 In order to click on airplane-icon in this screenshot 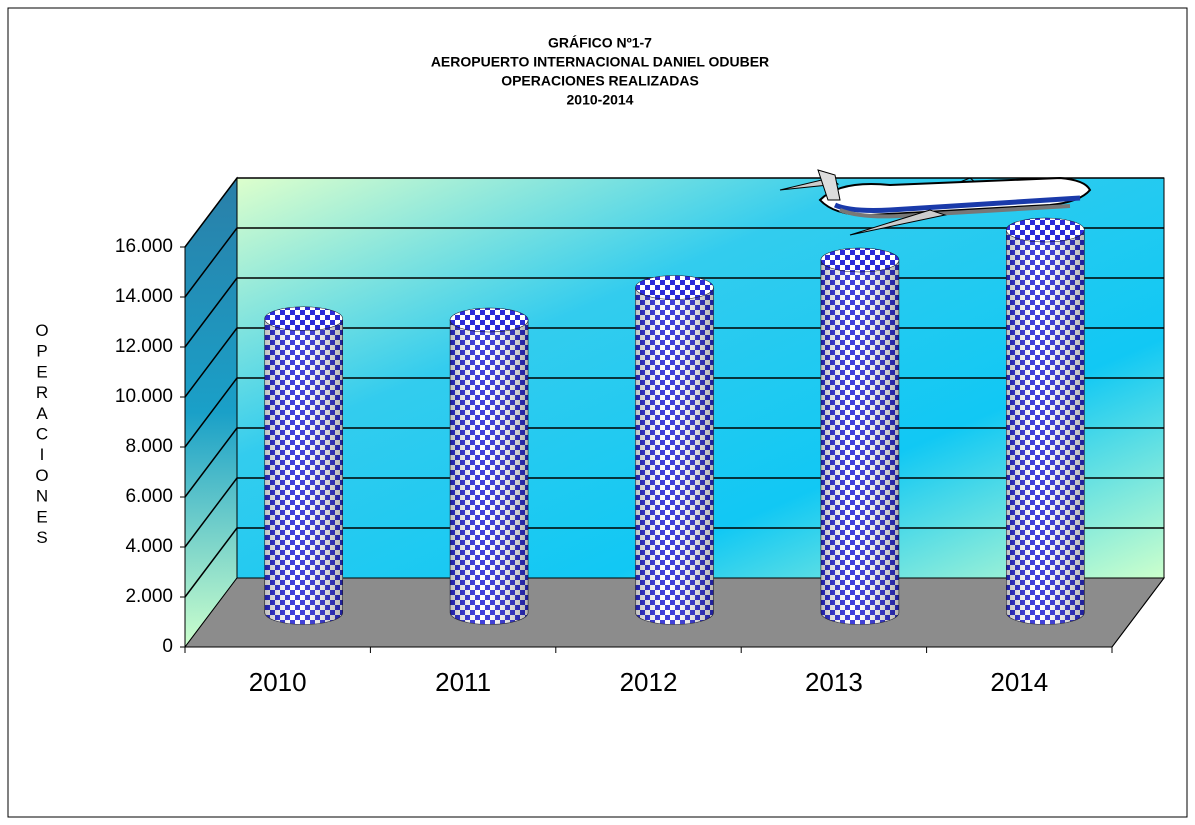, I will do `click(935, 202)`.